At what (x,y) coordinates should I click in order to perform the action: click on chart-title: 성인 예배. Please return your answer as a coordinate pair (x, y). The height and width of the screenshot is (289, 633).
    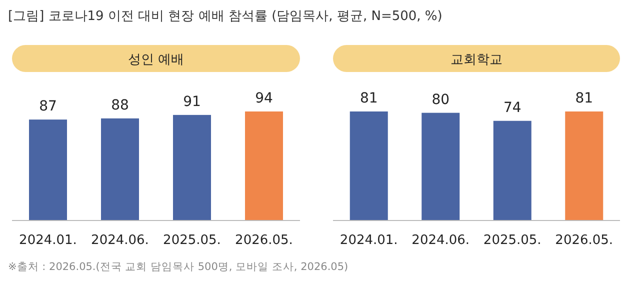
    Looking at the image, I should click on (156, 60).